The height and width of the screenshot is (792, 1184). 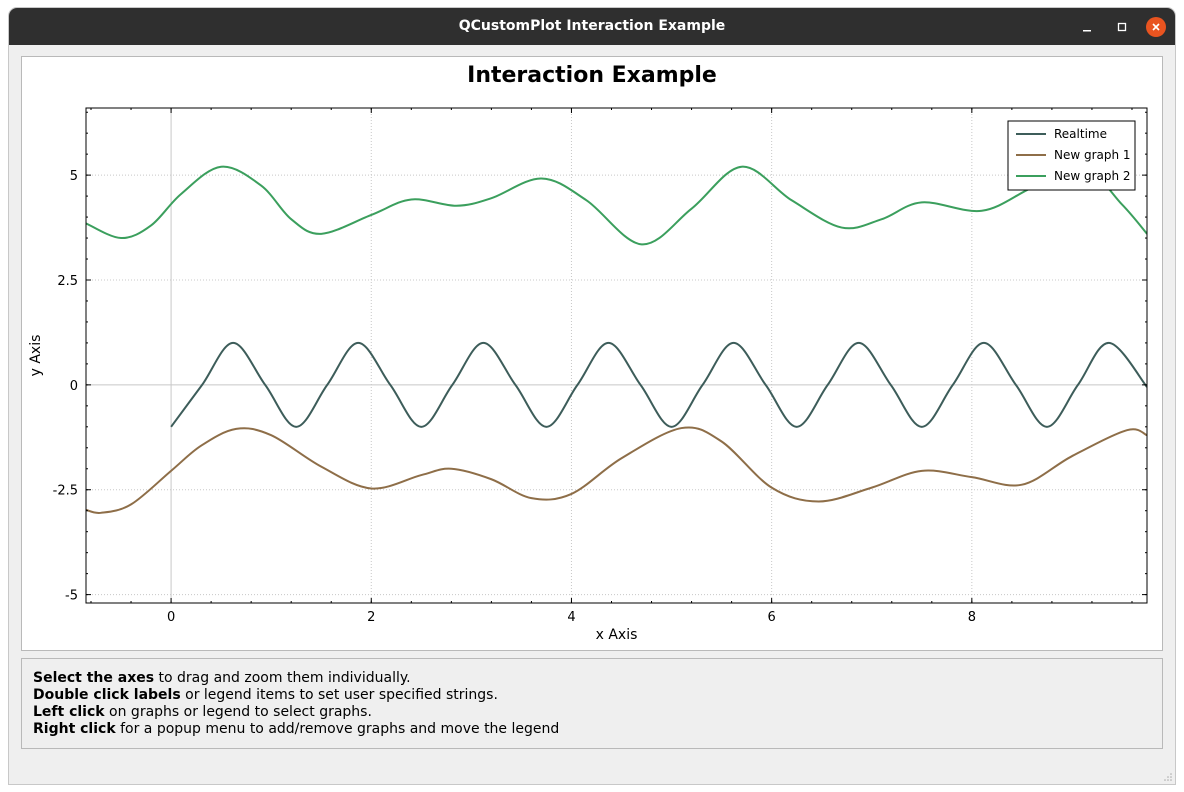 What do you see at coordinates (171, 617) in the screenshot?
I see `x-tick-label: 0` at bounding box center [171, 617].